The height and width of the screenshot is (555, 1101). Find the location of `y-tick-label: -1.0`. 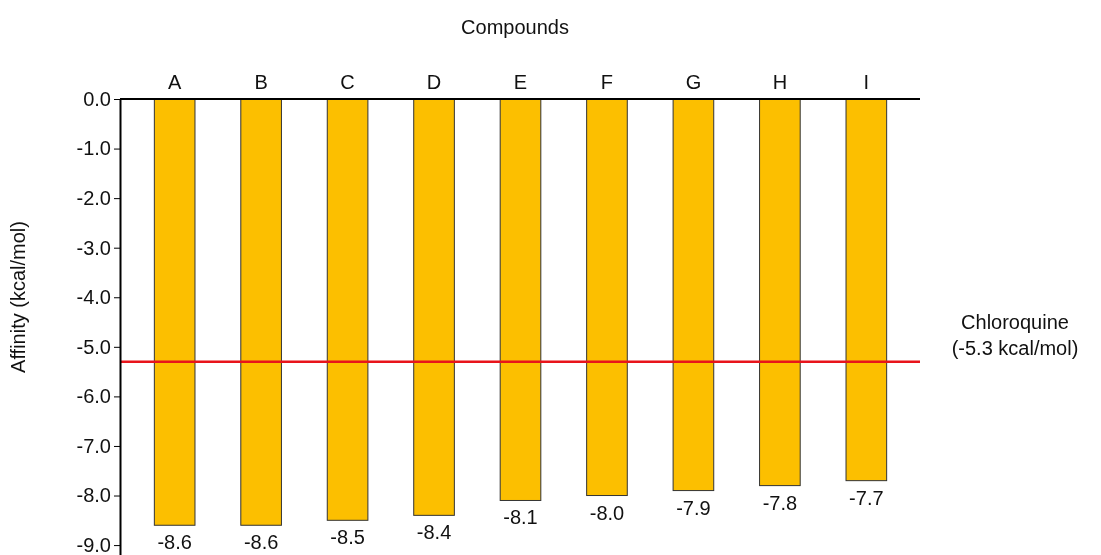

y-tick-label: -1.0 is located at coordinates (93, 148).